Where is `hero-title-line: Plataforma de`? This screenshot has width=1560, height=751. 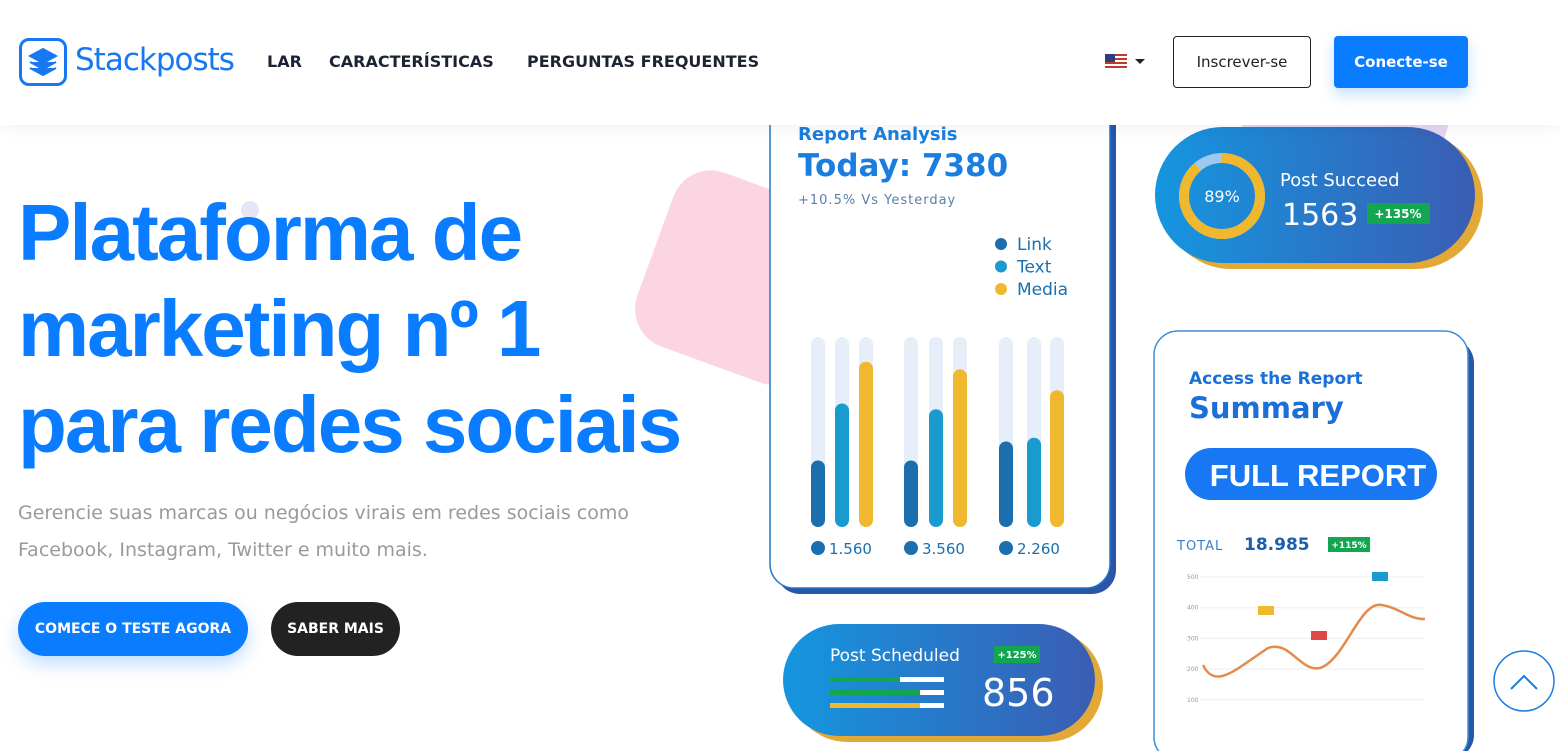 hero-title-line: Plataforma de is located at coordinates (270, 232).